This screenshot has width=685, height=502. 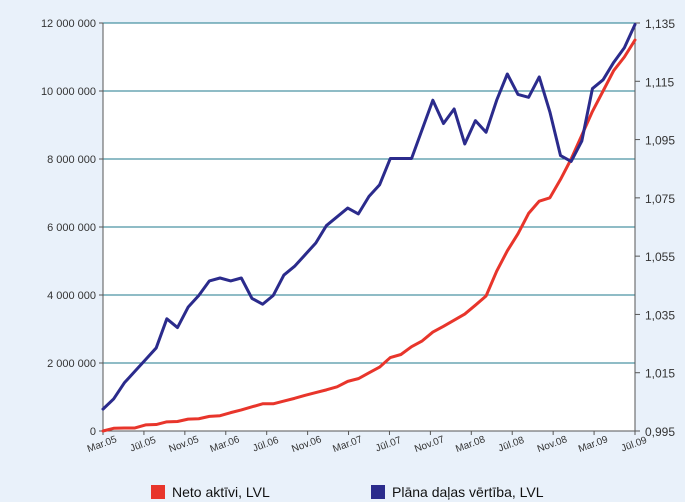 I want to click on right-axis-ticks: 0,995 1,015 1,035 1,055 1,075 1,095 1,115 1,135, so click(x=654, y=228).